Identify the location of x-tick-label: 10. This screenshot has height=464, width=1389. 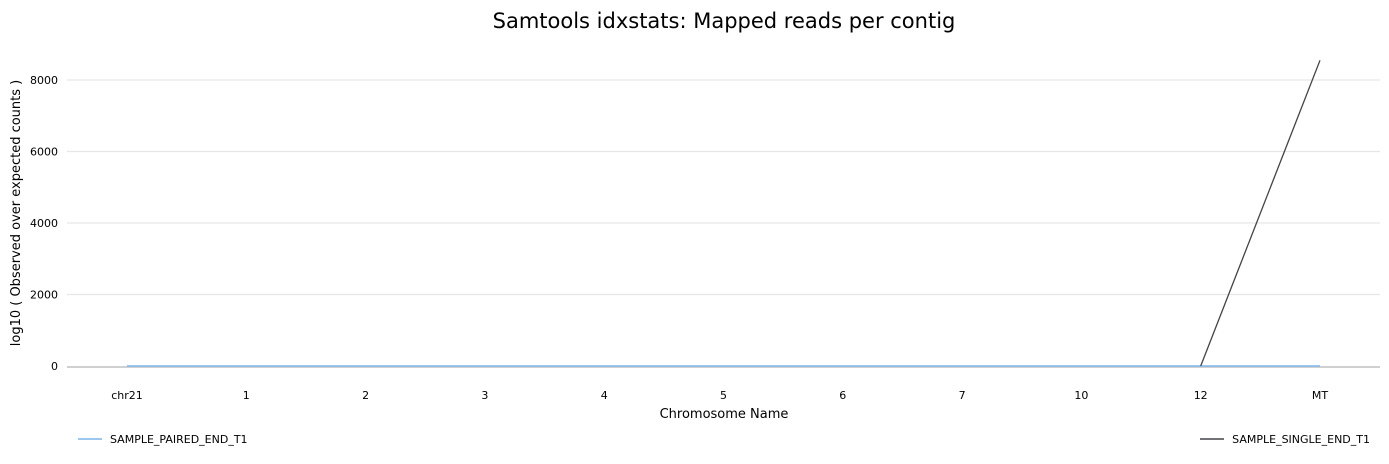
(1081, 395).